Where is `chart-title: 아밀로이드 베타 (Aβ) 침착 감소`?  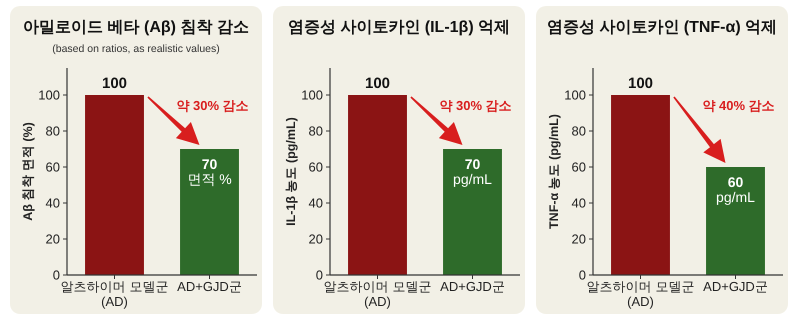 chart-title: 아밀로이드 베타 (Aβ) 침착 감소 is located at coordinates (136, 27).